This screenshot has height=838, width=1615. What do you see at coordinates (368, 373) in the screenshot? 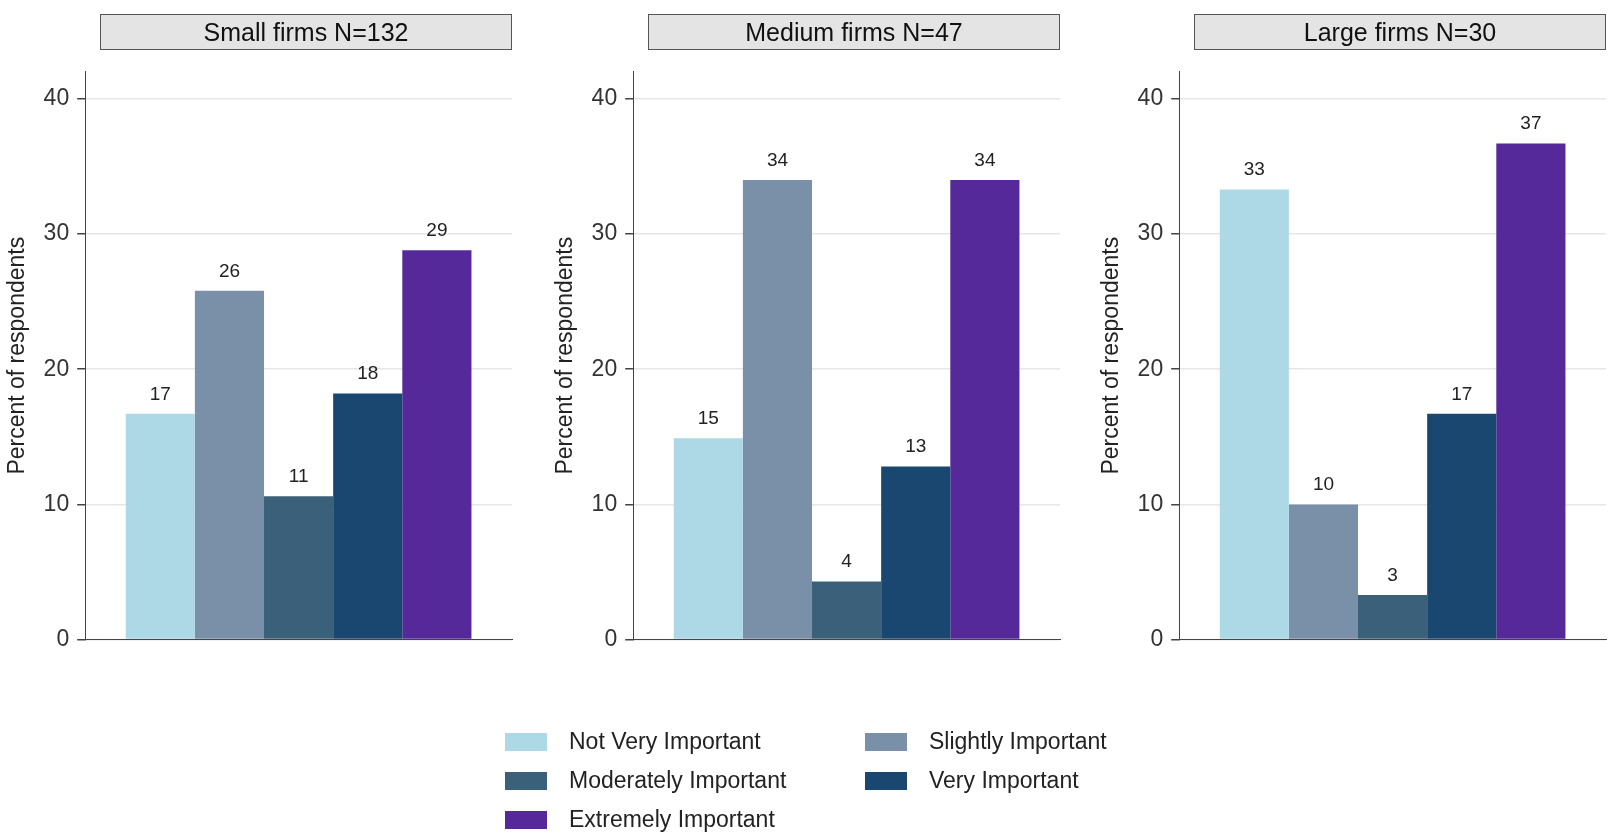
I see `data-label: 18` at bounding box center [368, 373].